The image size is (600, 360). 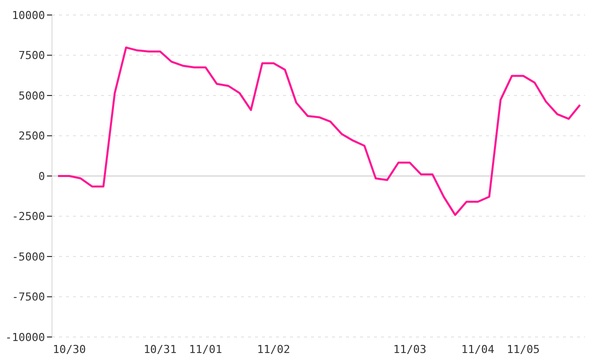 I want to click on x-tick-label: 11/04, so click(x=478, y=349).